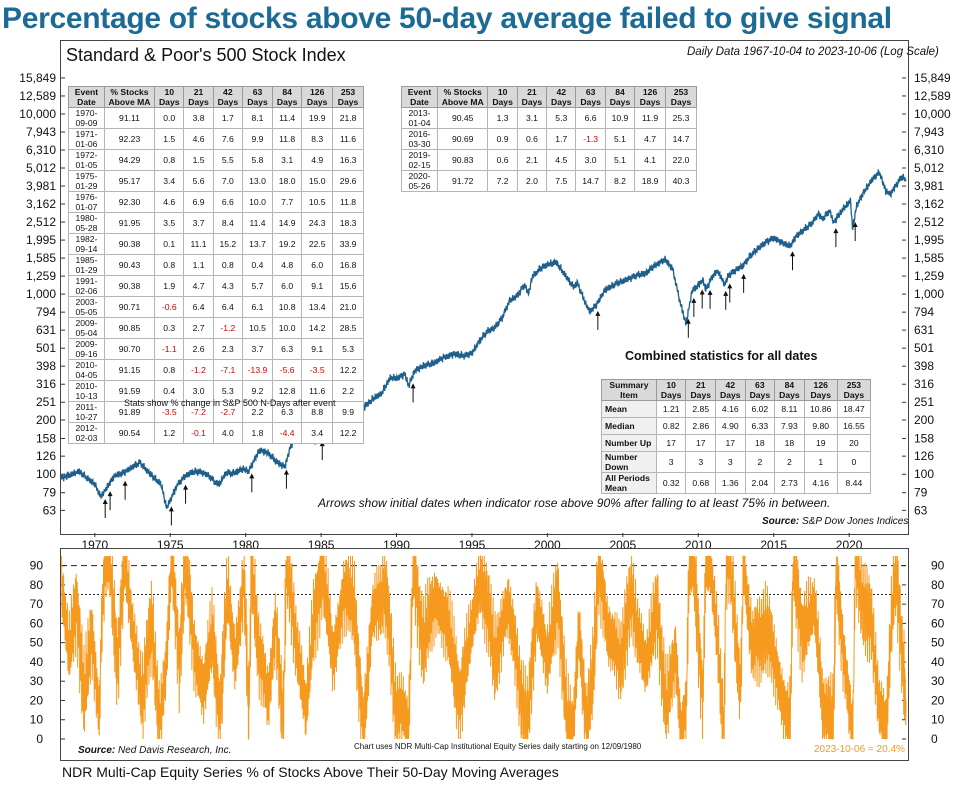 This screenshot has height=787, width=971. What do you see at coordinates (129, 433) in the screenshot?
I see `table-cell: 90.54` at bounding box center [129, 433].